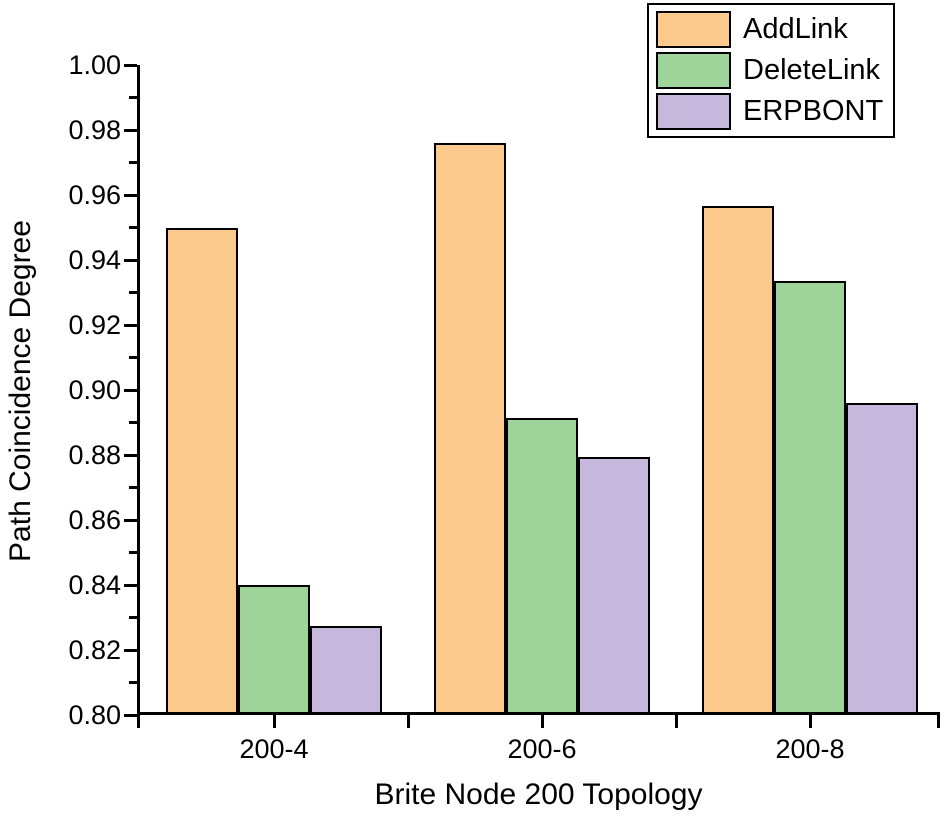  Describe the element at coordinates (693, 111) in the screenshot. I see `legend-color-erpbont` at that location.